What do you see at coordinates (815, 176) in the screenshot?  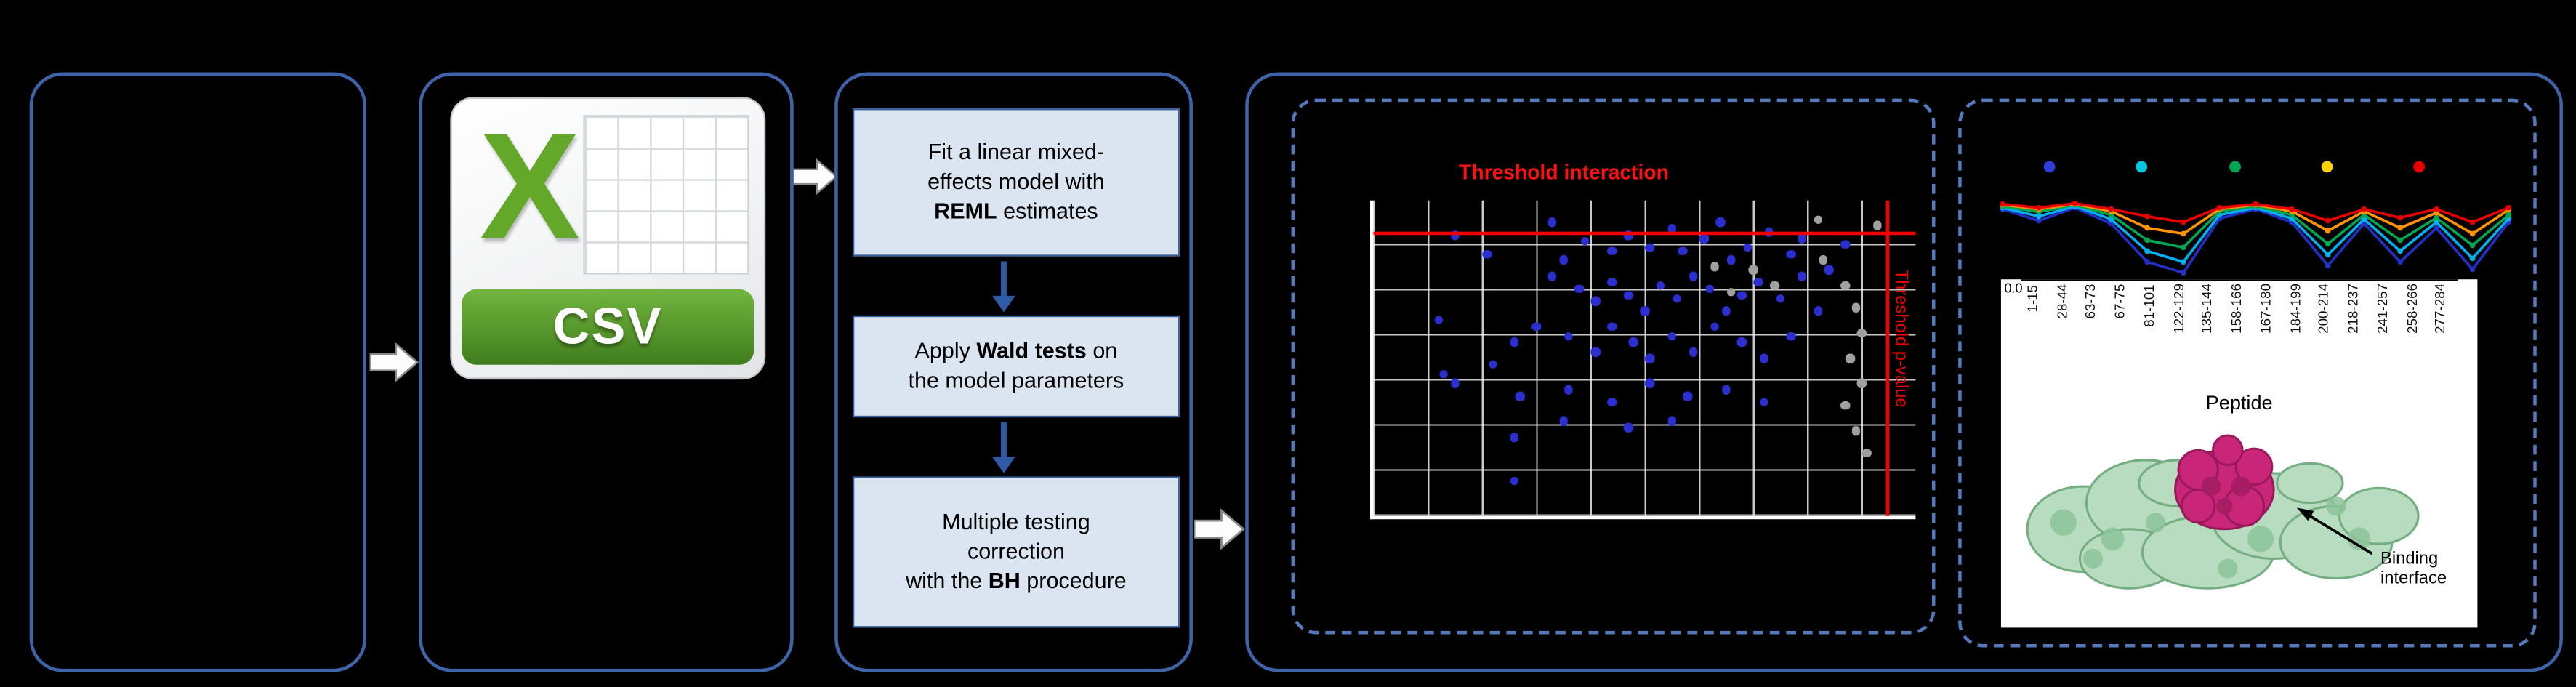 I see `flow-arrow-icon` at bounding box center [815, 176].